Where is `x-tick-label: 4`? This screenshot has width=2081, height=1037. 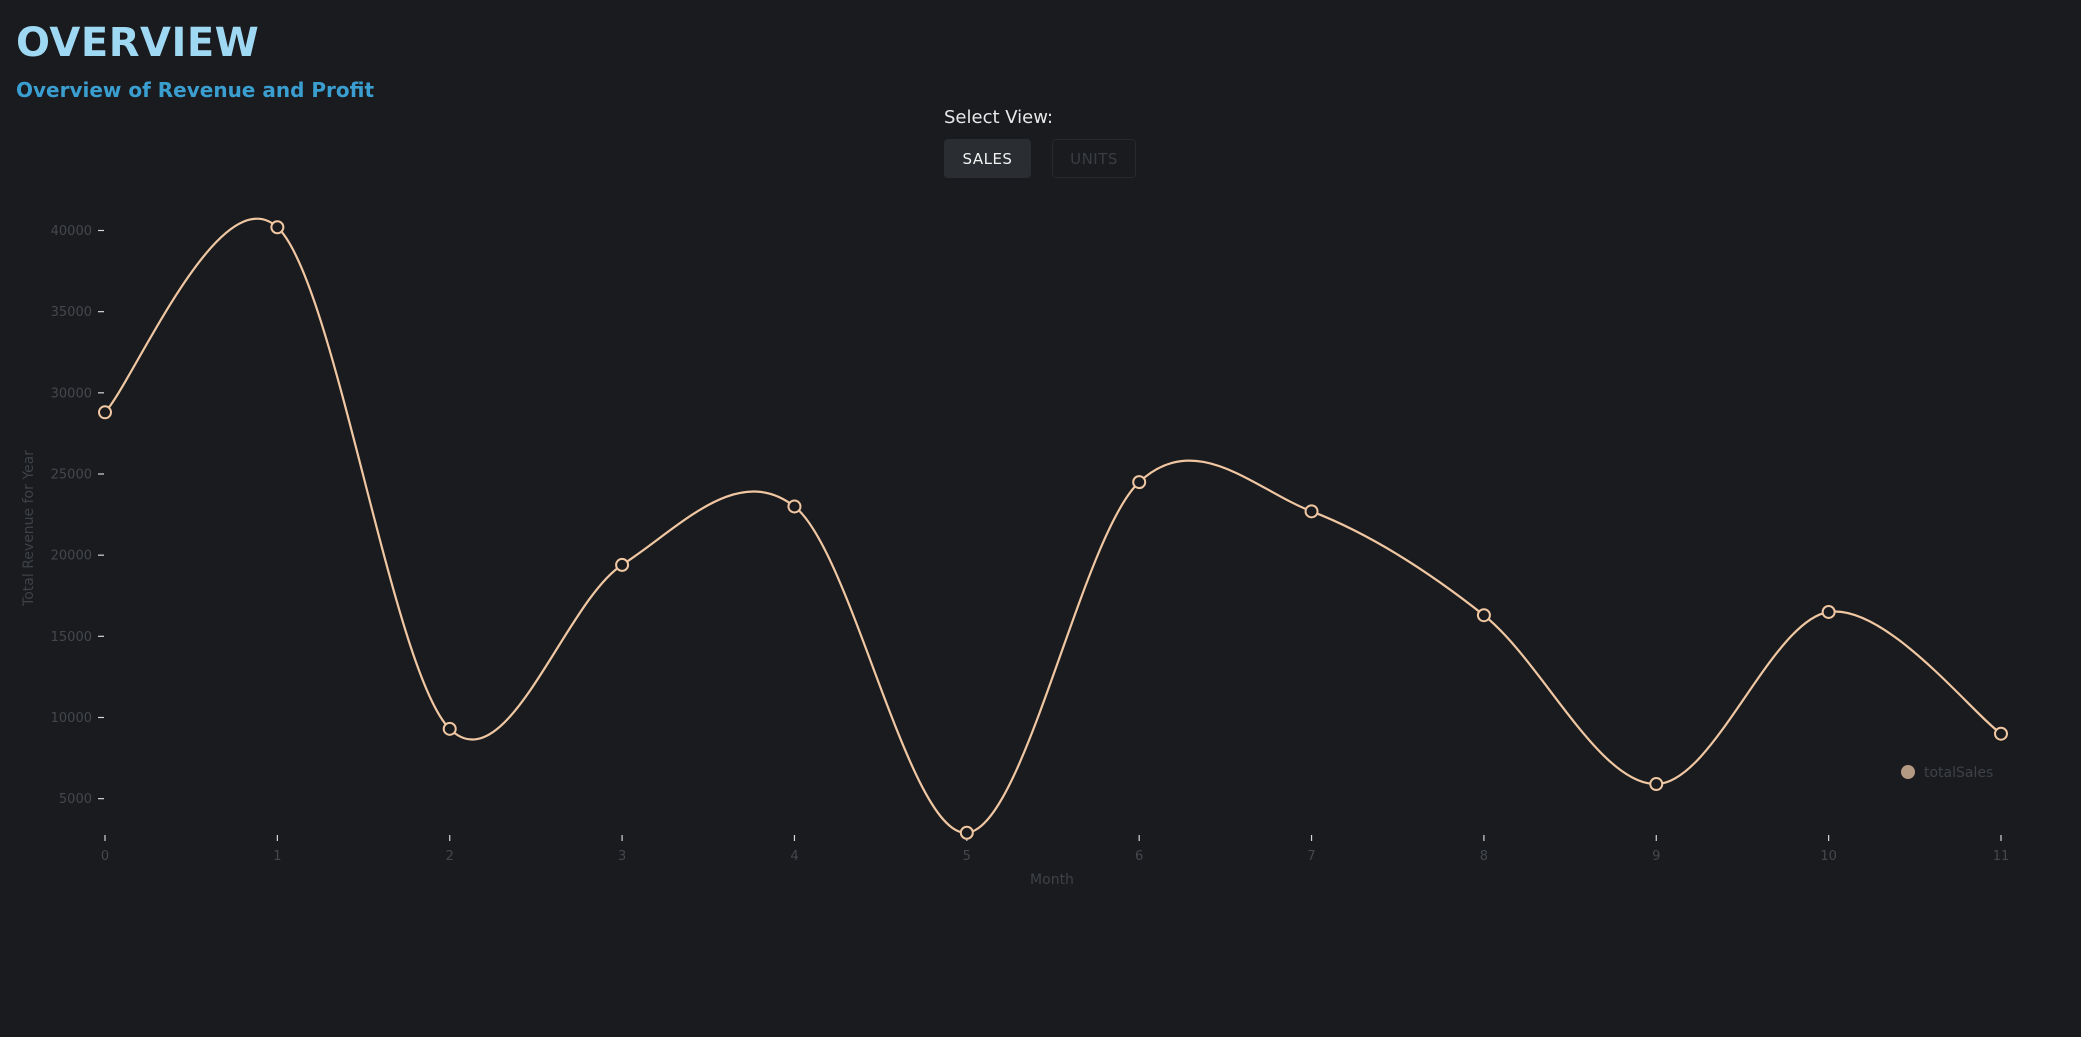
x-tick-label: 4 is located at coordinates (794, 856).